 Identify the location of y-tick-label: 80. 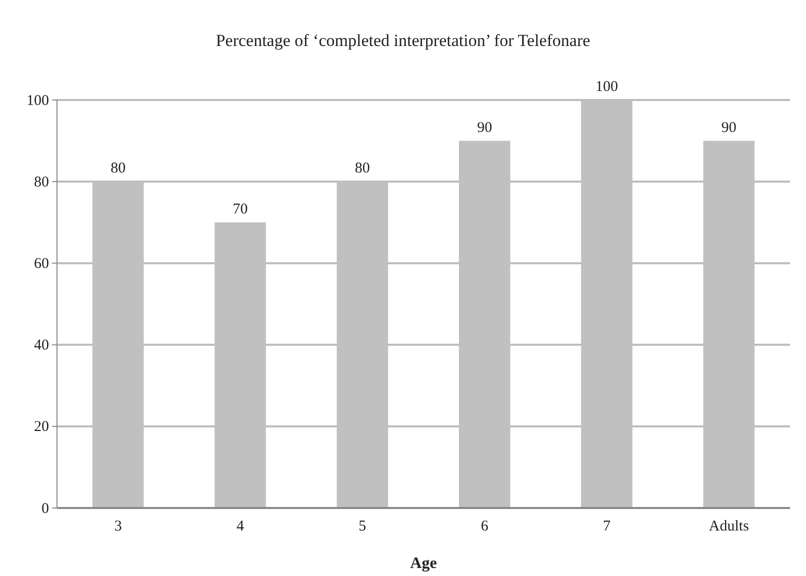
(41, 182).